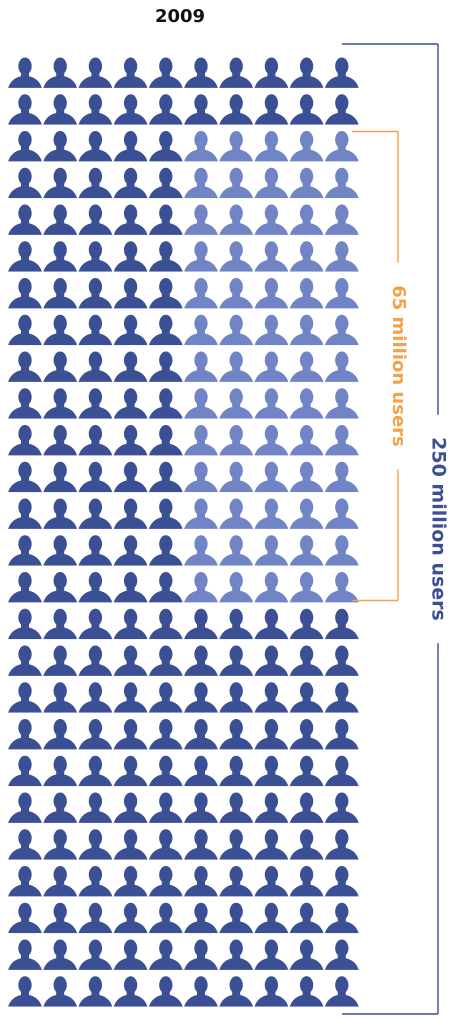  What do you see at coordinates (180, 16) in the screenshot?
I see `chart-title: 2009` at bounding box center [180, 16].